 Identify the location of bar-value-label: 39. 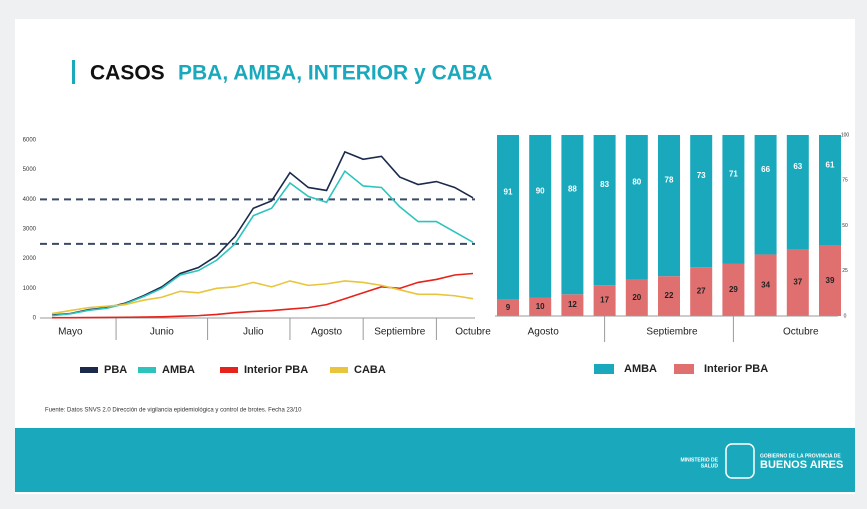
(830, 280).